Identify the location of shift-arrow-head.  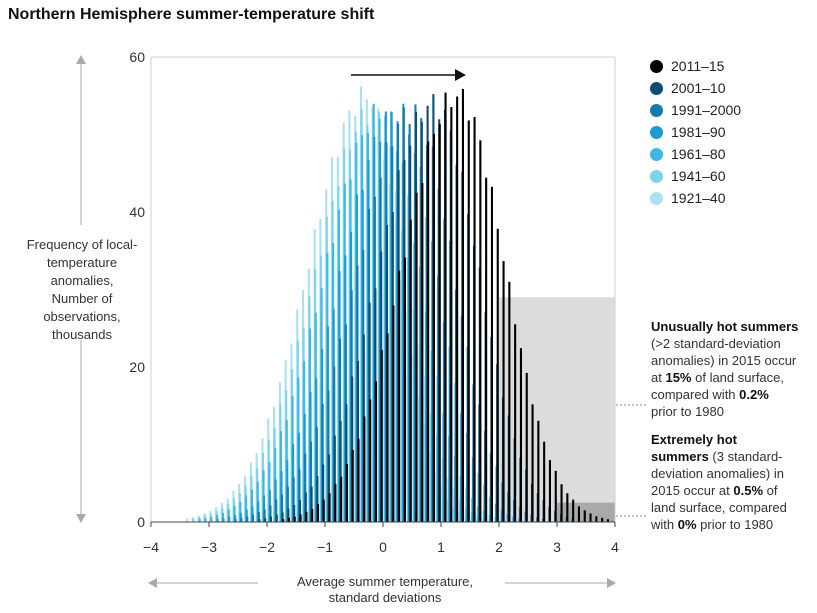
(460, 75).